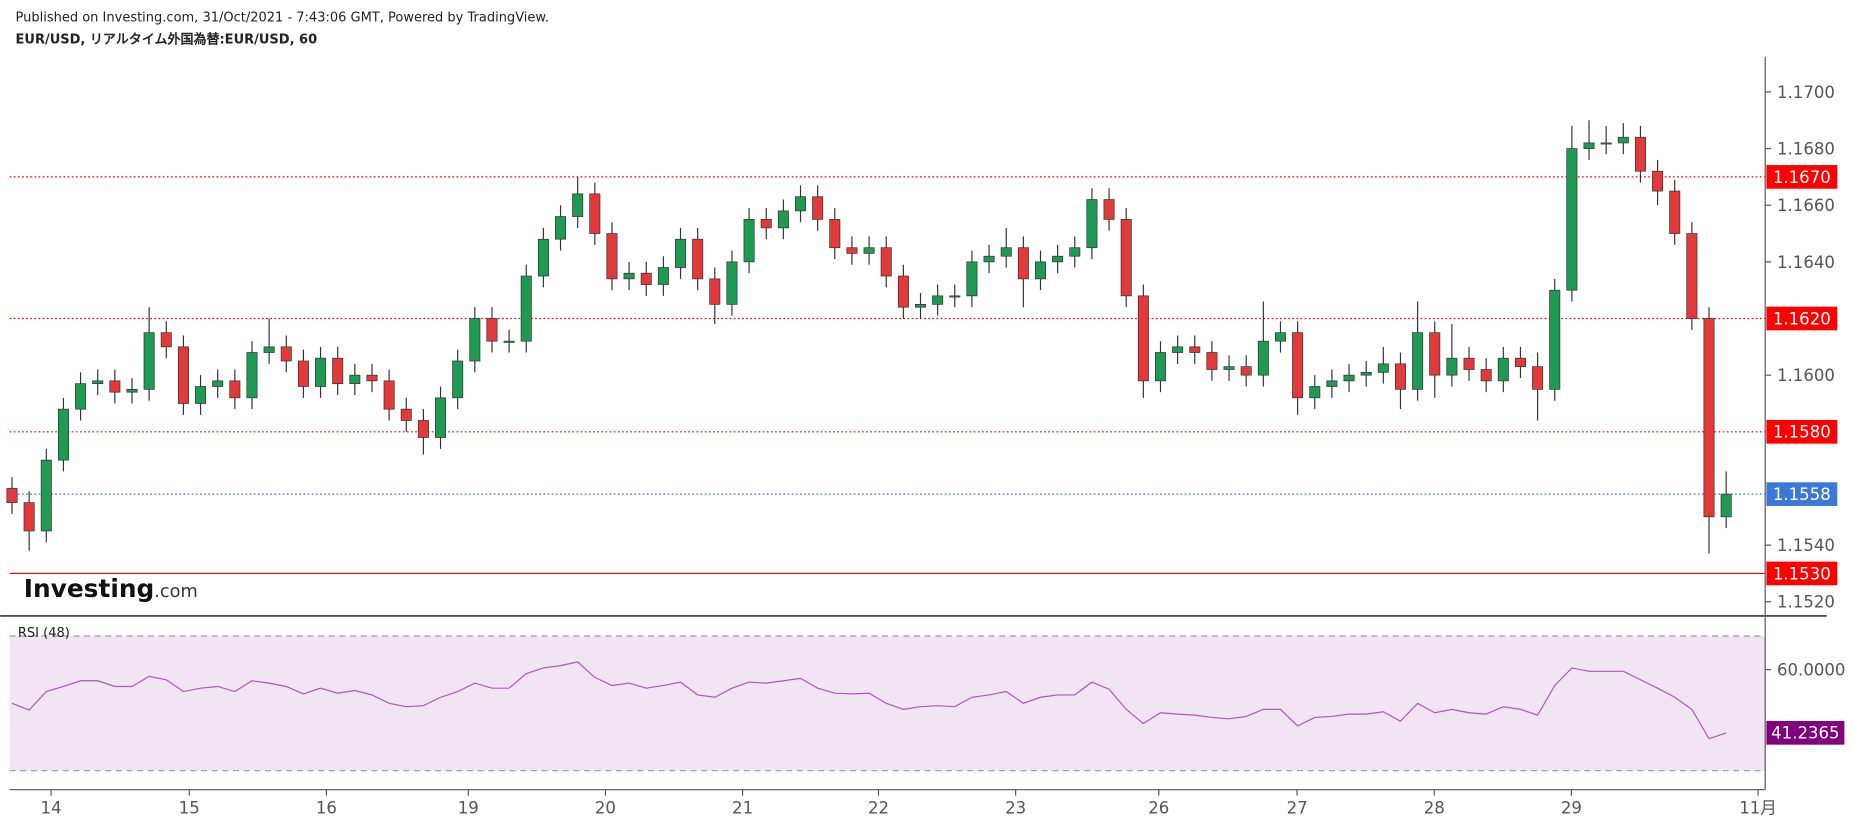 The image size is (1854, 824). I want to click on y-tick-label: 1.1700, so click(1806, 92).